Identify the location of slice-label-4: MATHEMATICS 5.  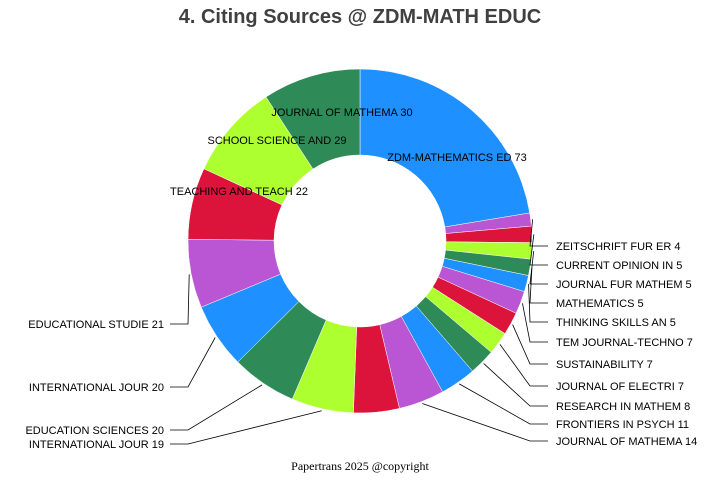
(600, 304).